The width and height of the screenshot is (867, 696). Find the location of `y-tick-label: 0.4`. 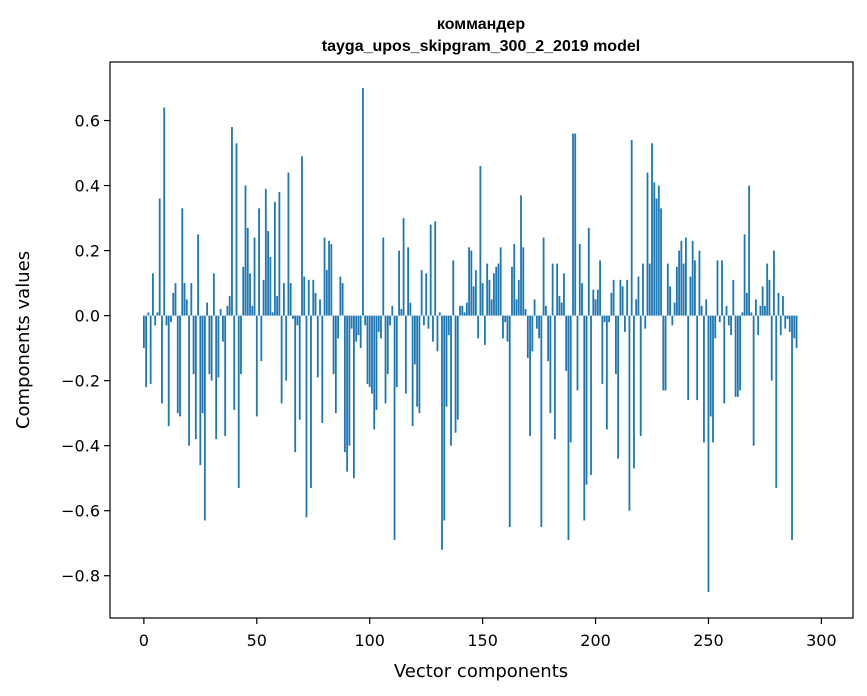

y-tick-label: 0.4 is located at coordinates (87, 186).